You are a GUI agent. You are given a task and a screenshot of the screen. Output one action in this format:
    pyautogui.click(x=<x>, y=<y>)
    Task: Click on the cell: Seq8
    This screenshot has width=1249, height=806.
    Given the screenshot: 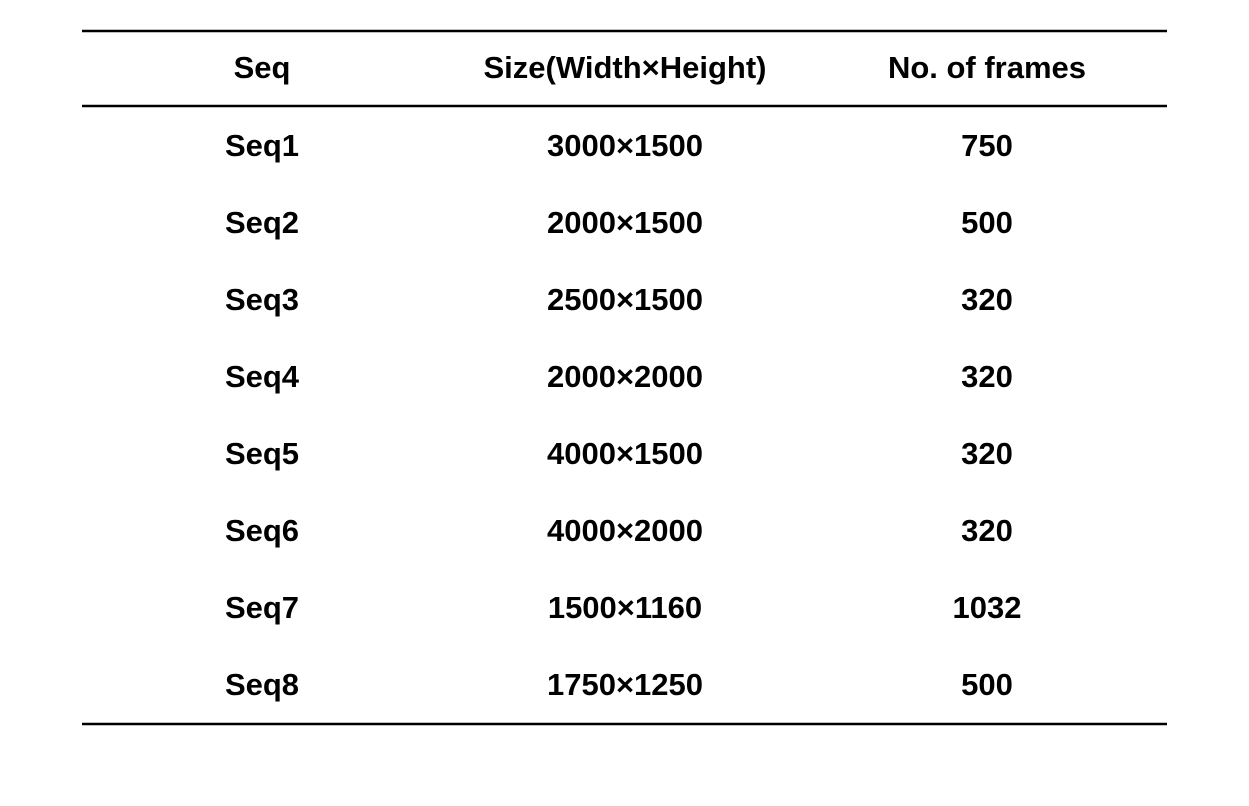 What is the action you would take?
    pyautogui.click(x=262, y=684)
    